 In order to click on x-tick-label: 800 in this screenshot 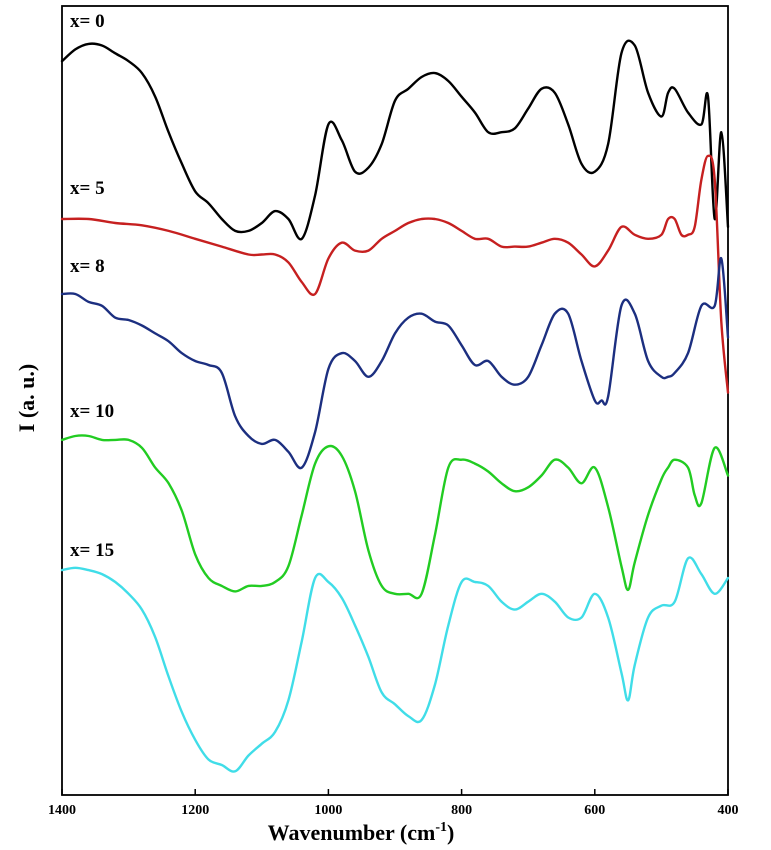, I will do `click(461, 810)`.